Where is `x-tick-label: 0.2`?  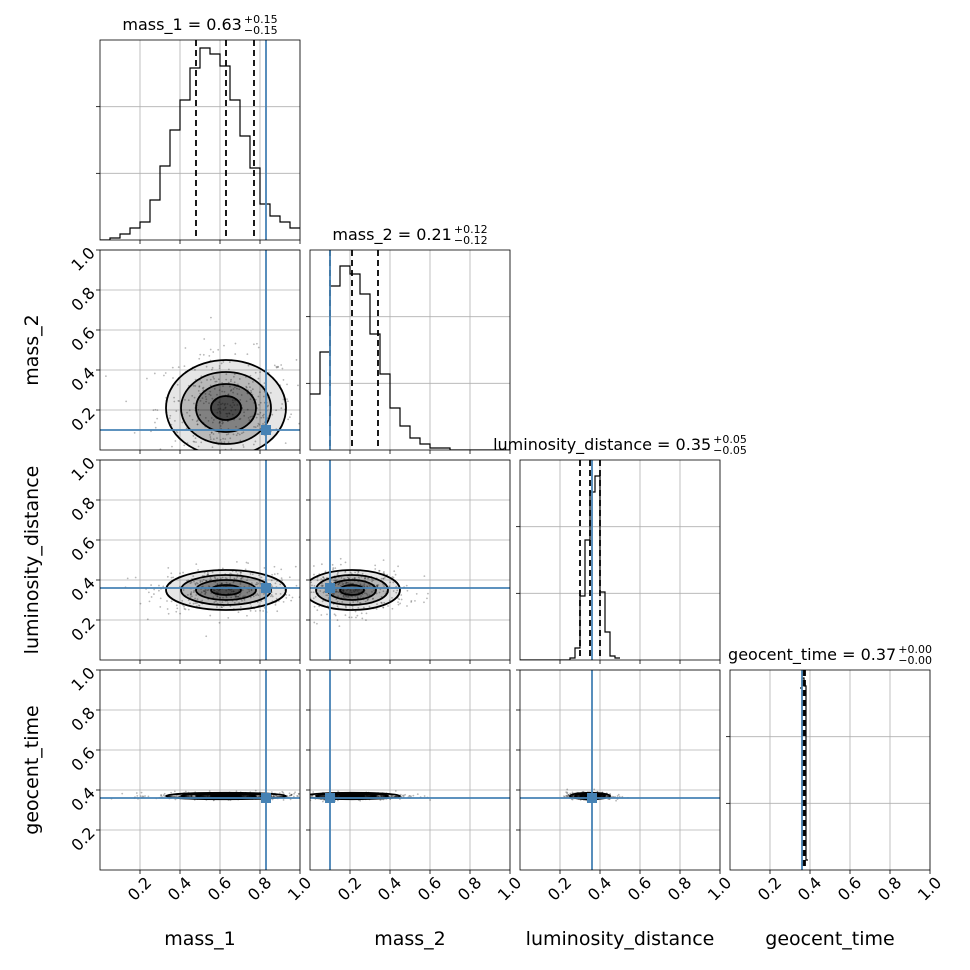
x-tick-label: 0.2 is located at coordinates (139, 888).